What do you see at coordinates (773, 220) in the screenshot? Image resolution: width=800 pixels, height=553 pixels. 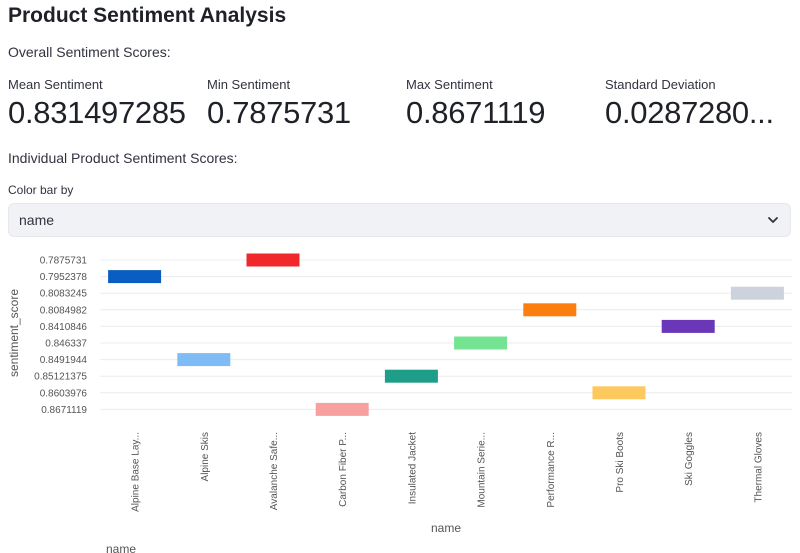 I see `chevron-down-icon` at bounding box center [773, 220].